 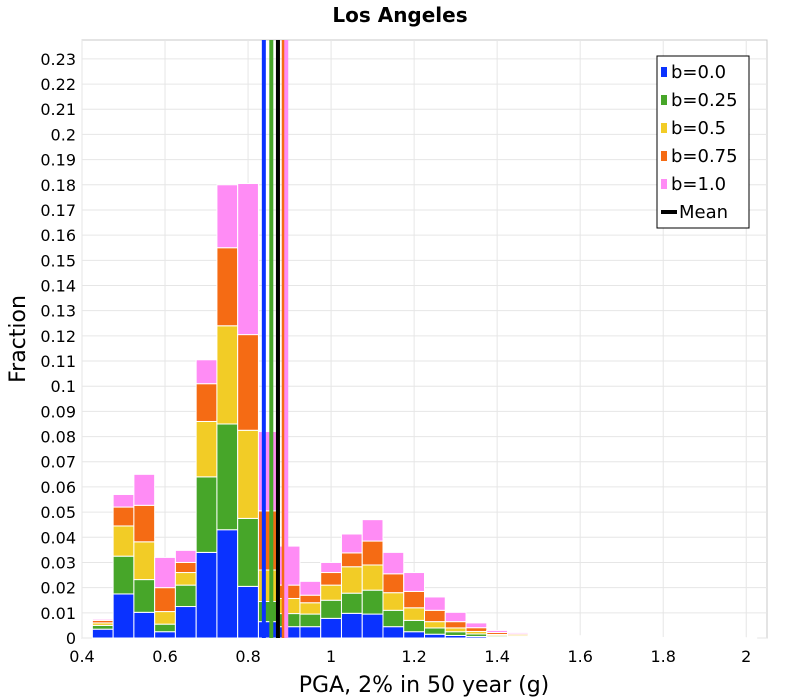 I want to click on y-tick-label: 0.23, so click(x=58, y=59).